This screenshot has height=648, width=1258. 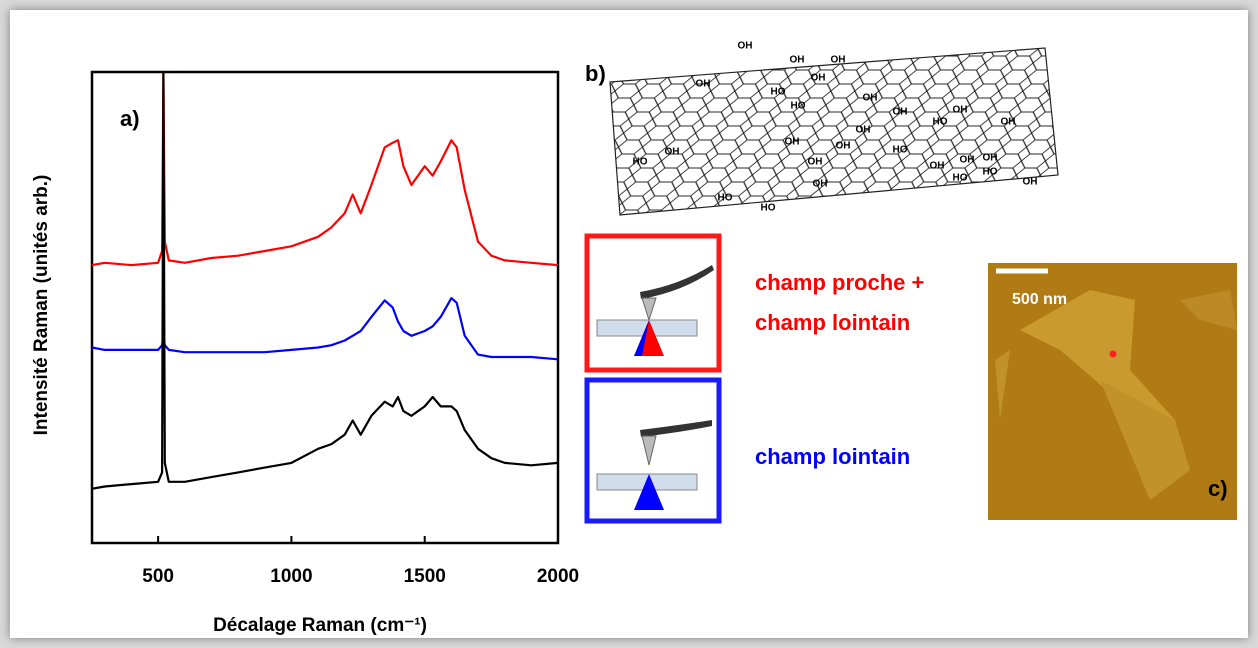 I want to click on y-axis-label: Intensité Raman (unités arb.), so click(x=41, y=305).